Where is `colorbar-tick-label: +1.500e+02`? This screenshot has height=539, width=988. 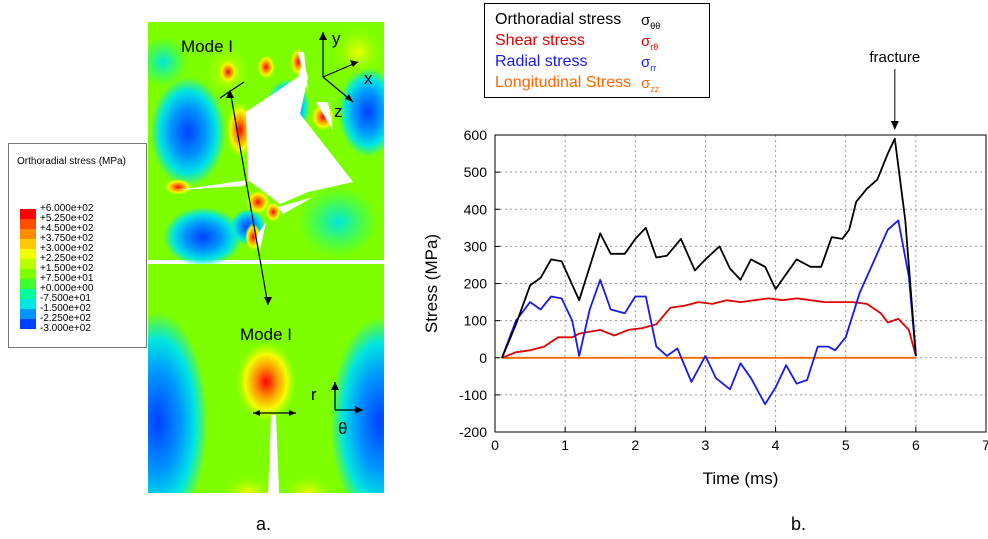 colorbar-tick-label: +1.500e+02 is located at coordinates (67, 268).